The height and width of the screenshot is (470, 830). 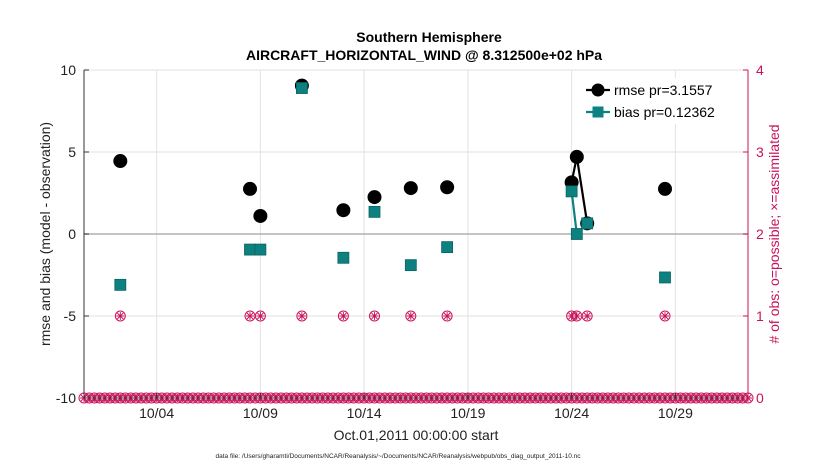 What do you see at coordinates (45, 234) in the screenshot?
I see `y-axis-label: rmse and bias (model - observation)` at bounding box center [45, 234].